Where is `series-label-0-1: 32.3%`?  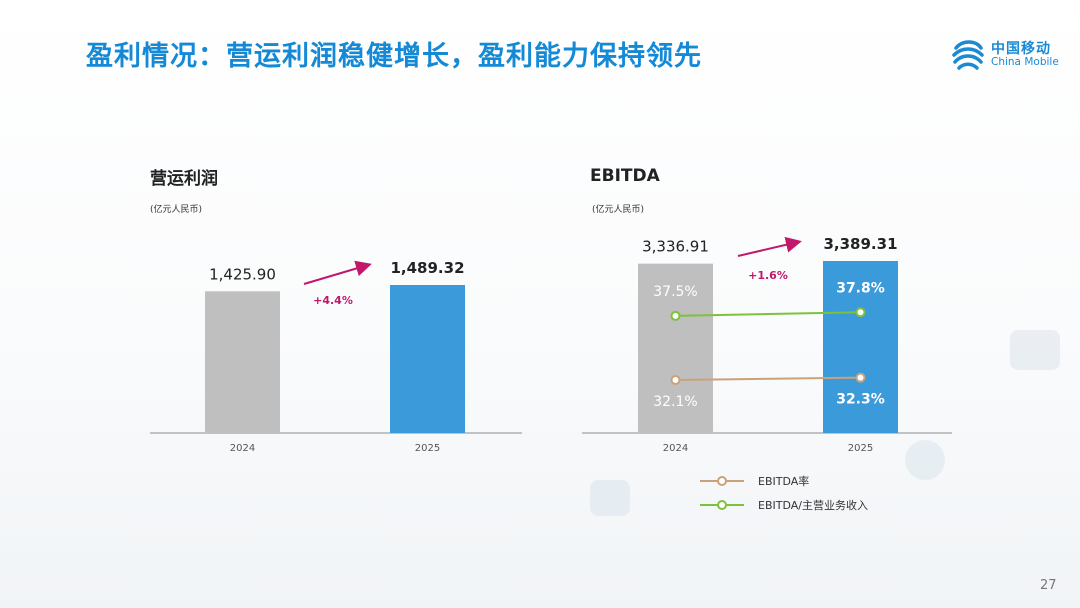
series-label-0-1: 32.3% is located at coordinates (860, 400).